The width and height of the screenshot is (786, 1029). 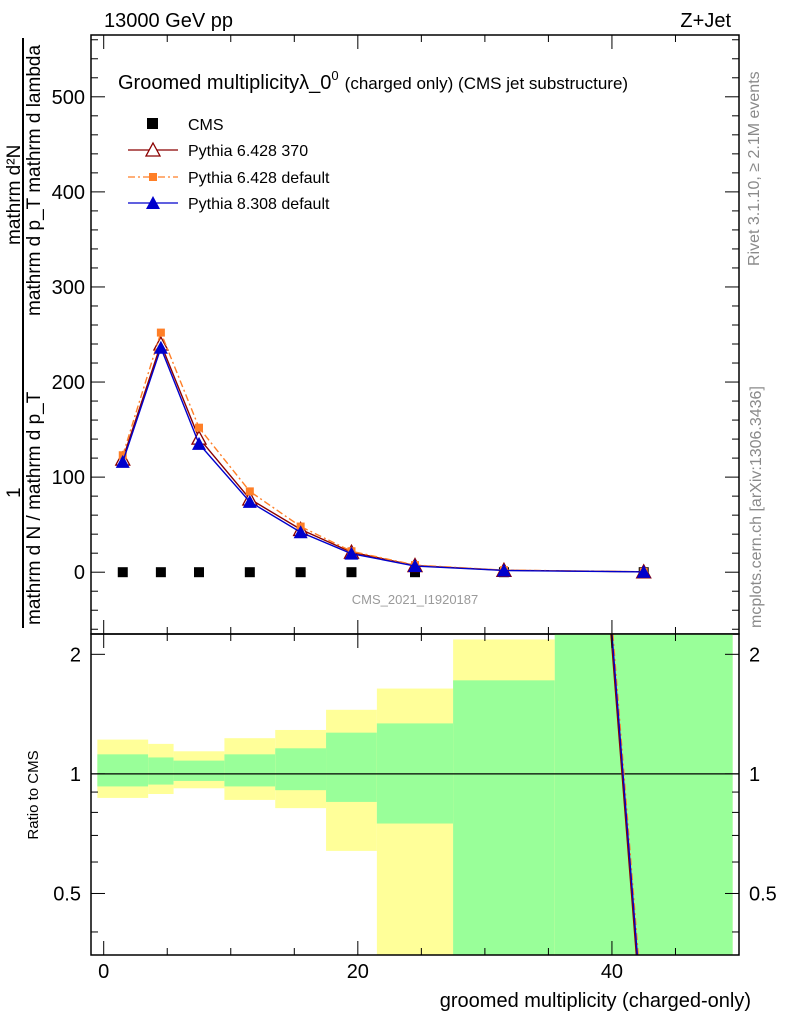 I want to click on ratio-ylabel: Ratio to CMS, so click(x=33, y=794).